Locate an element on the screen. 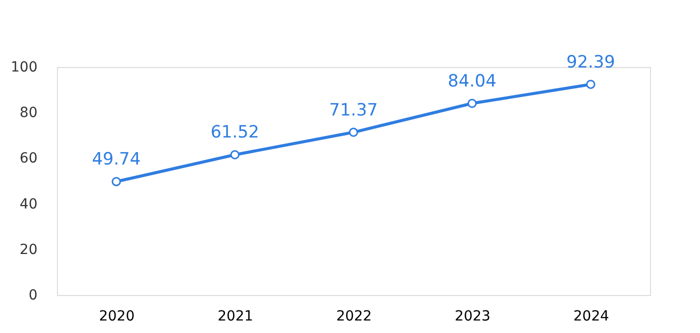 The width and height of the screenshot is (700, 333). data-label: 49.74 is located at coordinates (116, 160).